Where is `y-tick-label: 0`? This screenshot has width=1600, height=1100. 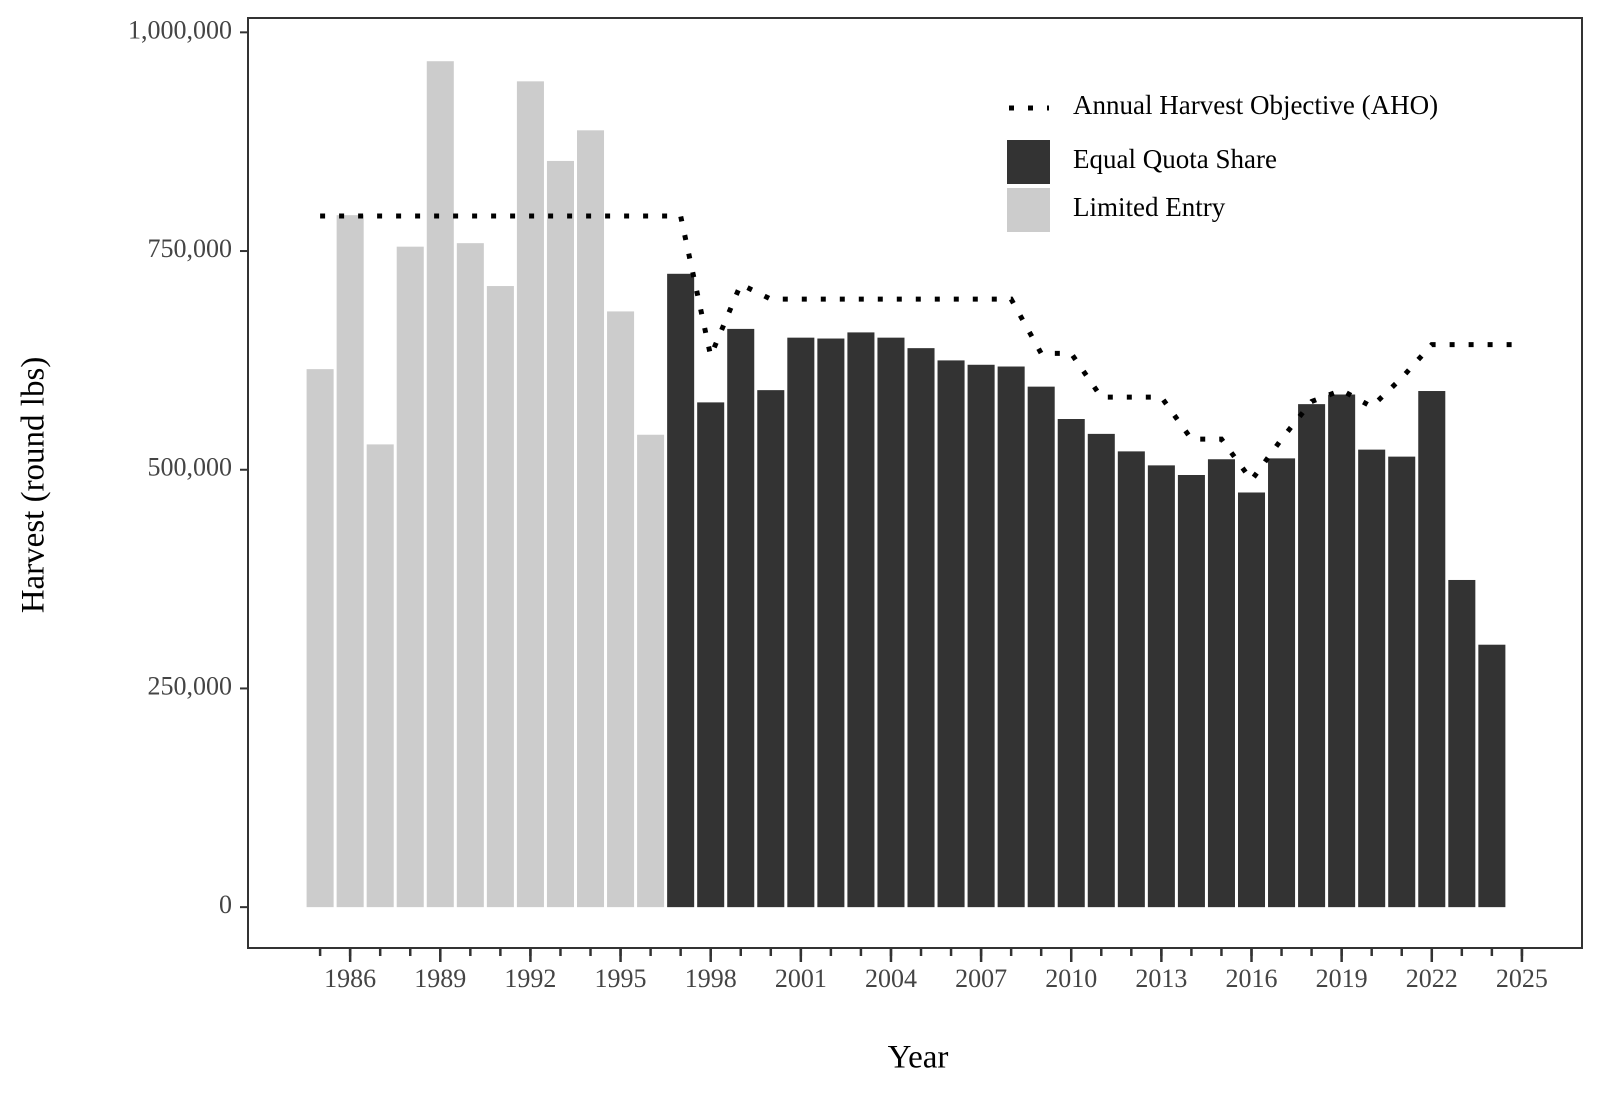
y-tick-label: 0 is located at coordinates (225, 904).